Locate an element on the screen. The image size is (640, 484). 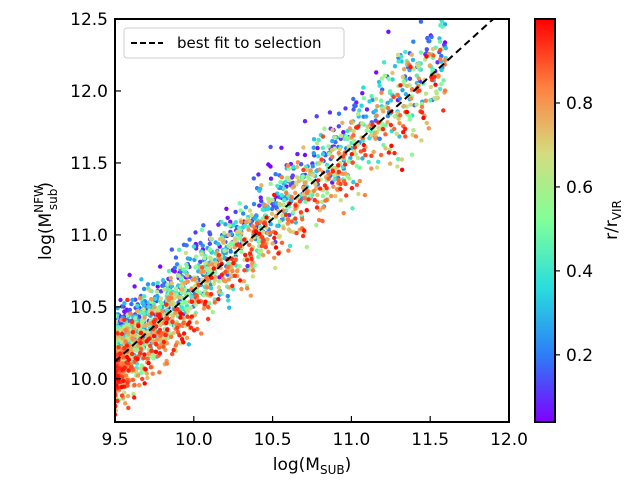
x-axis-label: log(MSUB) is located at coordinates (312, 466).